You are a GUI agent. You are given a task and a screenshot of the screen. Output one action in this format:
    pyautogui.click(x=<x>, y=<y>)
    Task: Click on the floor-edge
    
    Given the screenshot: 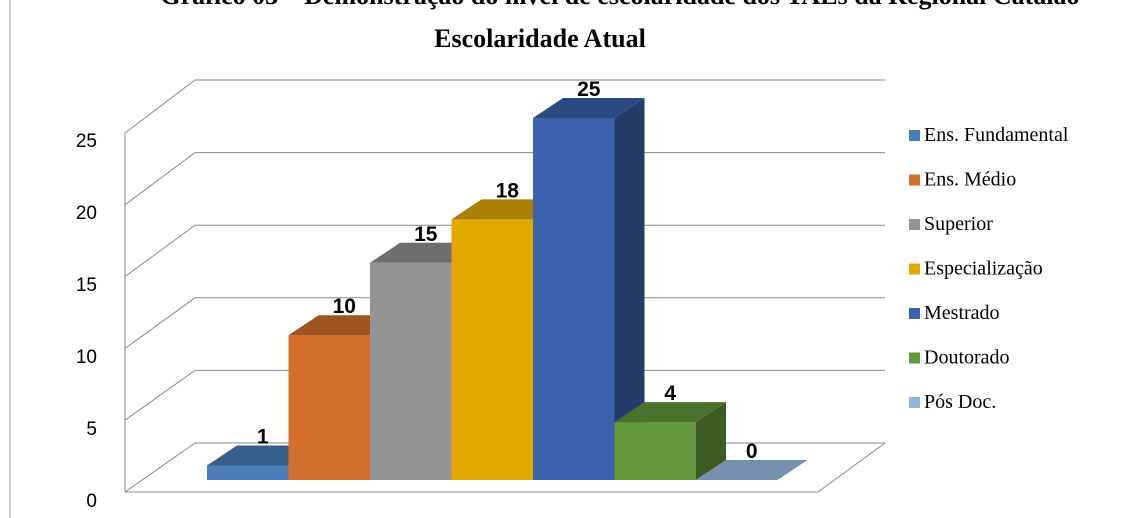 What is the action you would take?
    pyautogui.click(x=505, y=467)
    